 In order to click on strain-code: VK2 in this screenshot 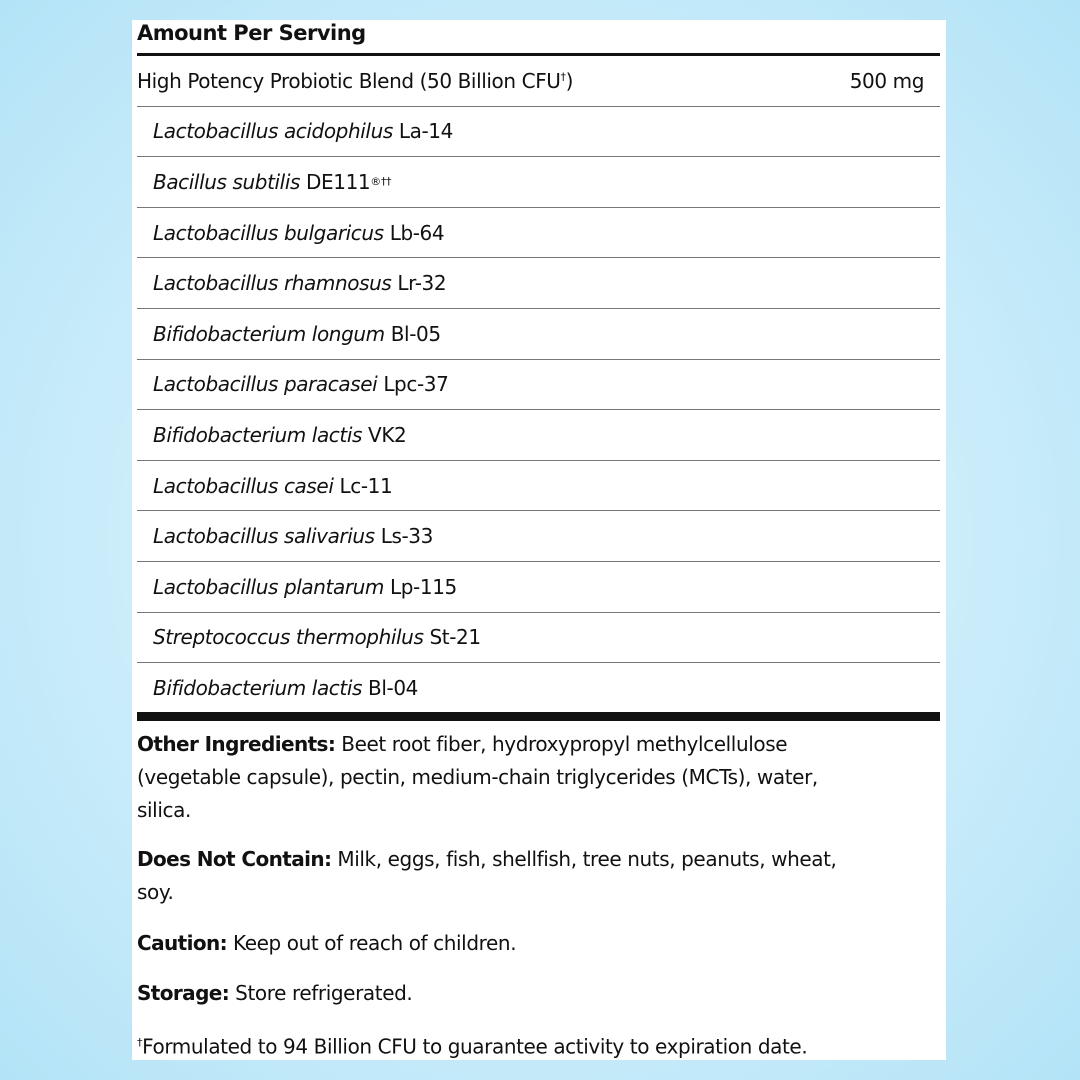, I will do `click(387, 434)`.